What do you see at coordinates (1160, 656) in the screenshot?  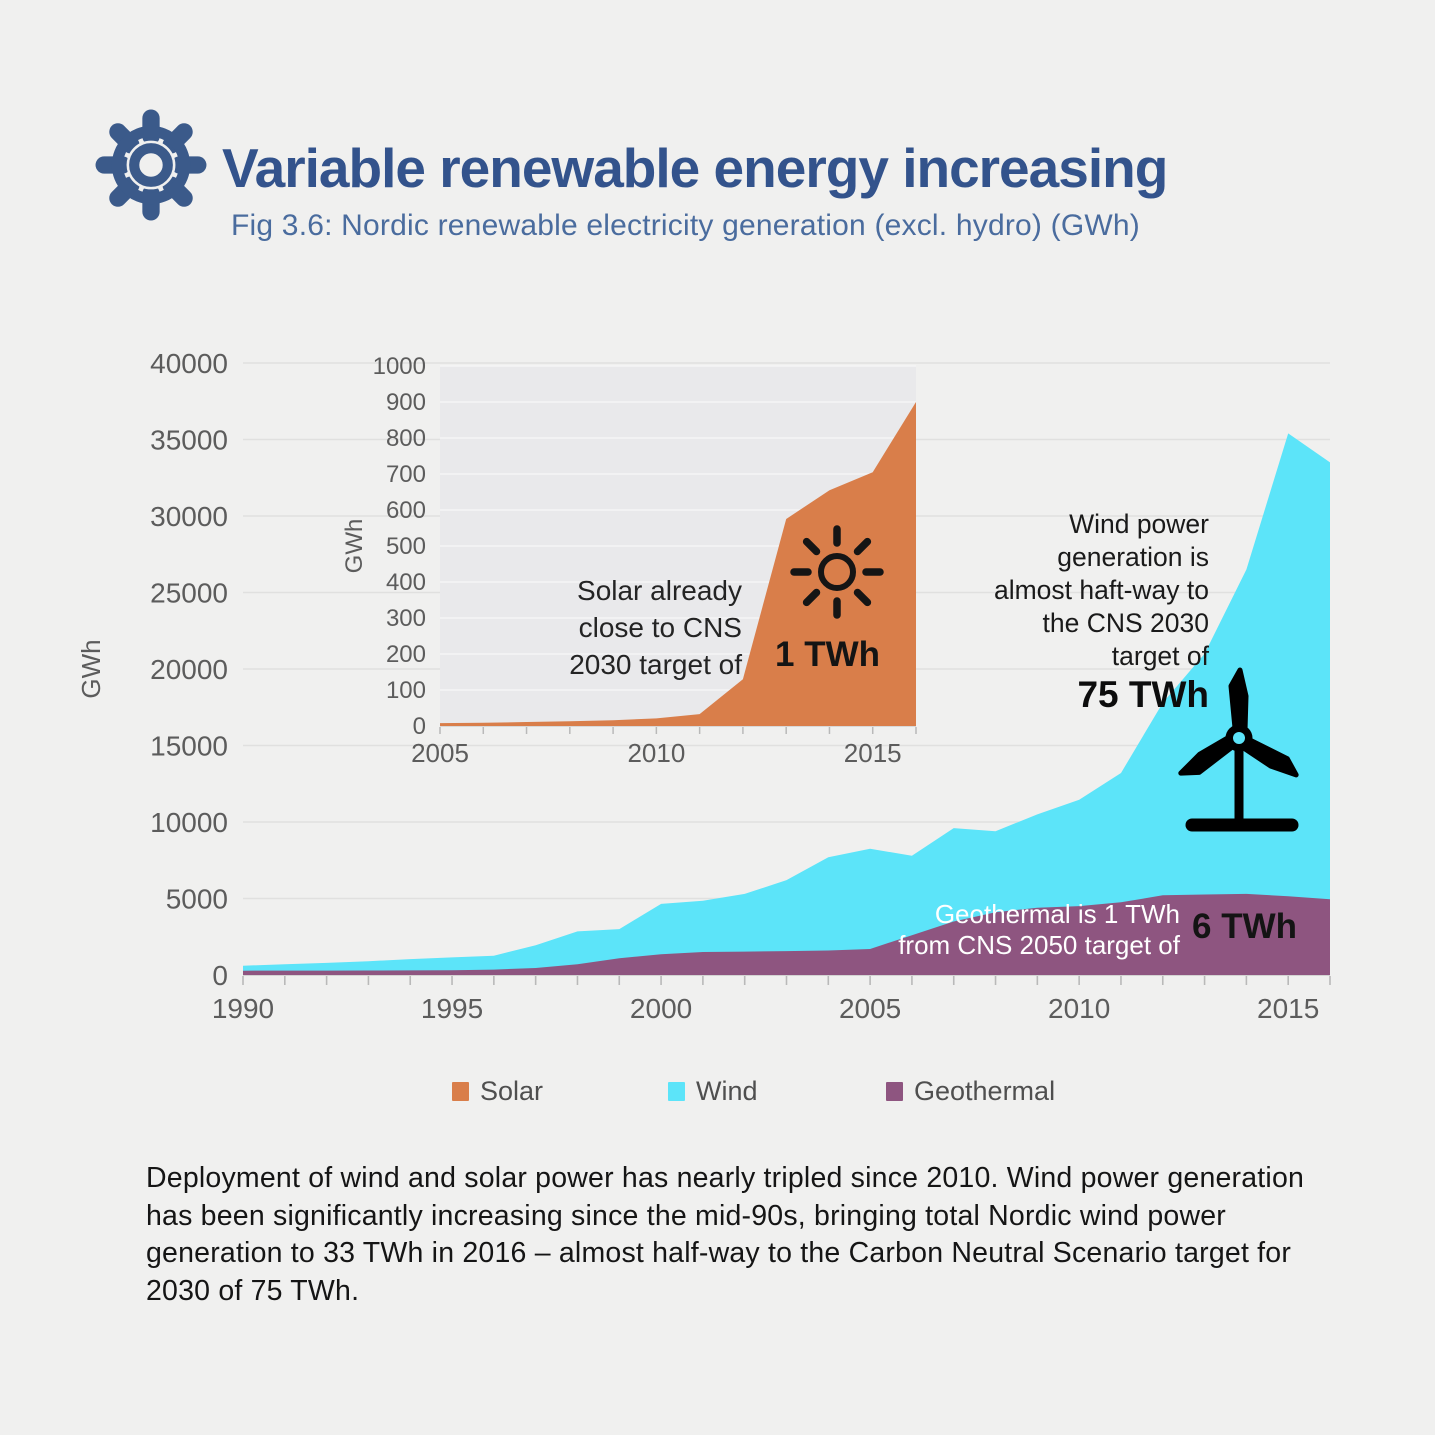 I see `annotation-line: target of` at bounding box center [1160, 656].